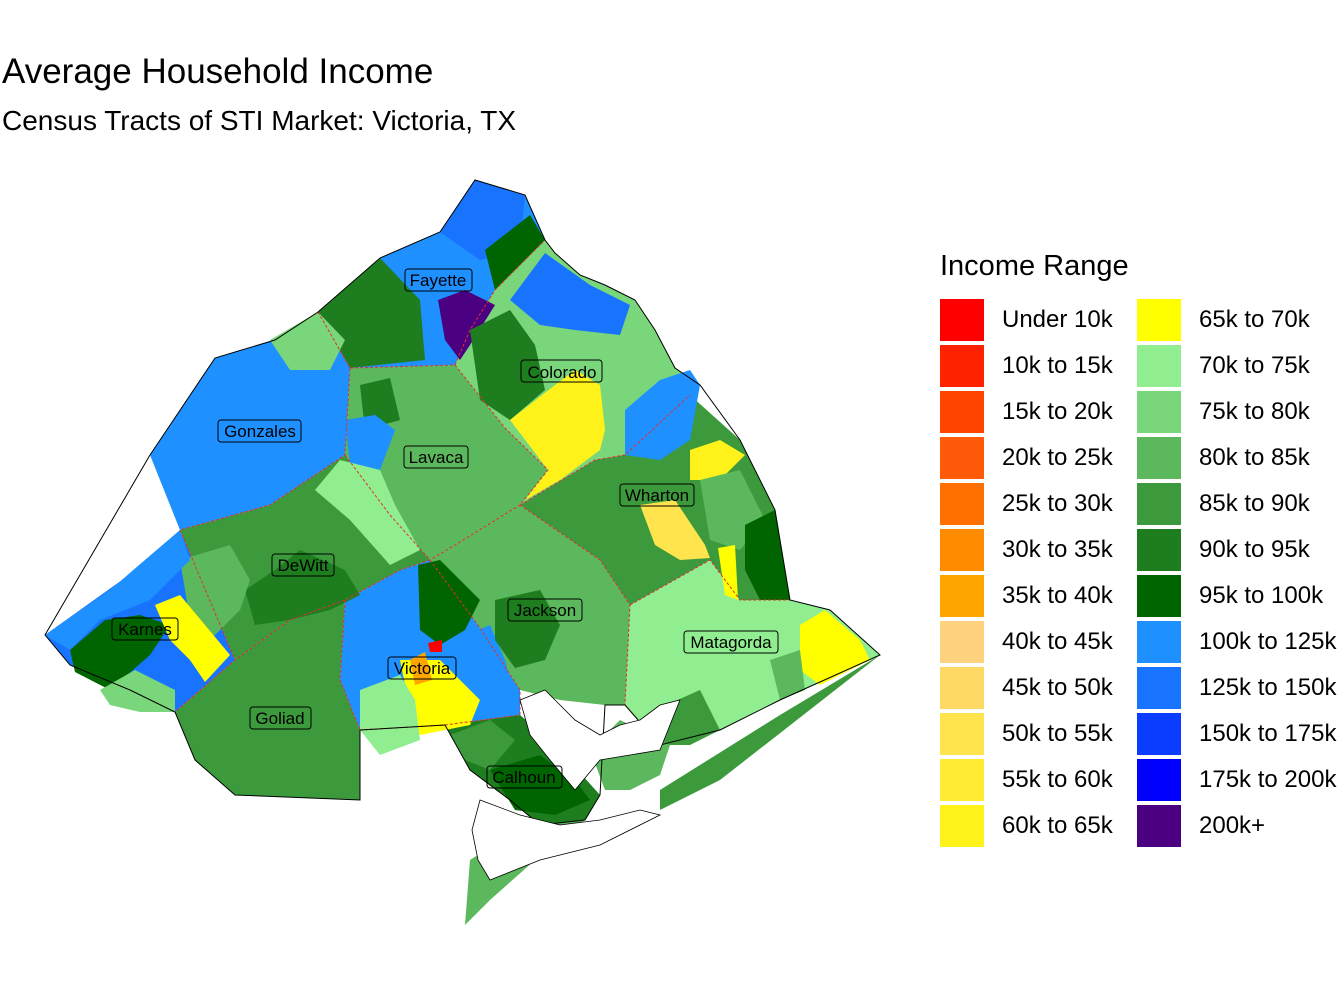 The height and width of the screenshot is (1008, 1344). What do you see at coordinates (1057, 595) in the screenshot?
I see `legend-label: 35k to 40k` at bounding box center [1057, 595].